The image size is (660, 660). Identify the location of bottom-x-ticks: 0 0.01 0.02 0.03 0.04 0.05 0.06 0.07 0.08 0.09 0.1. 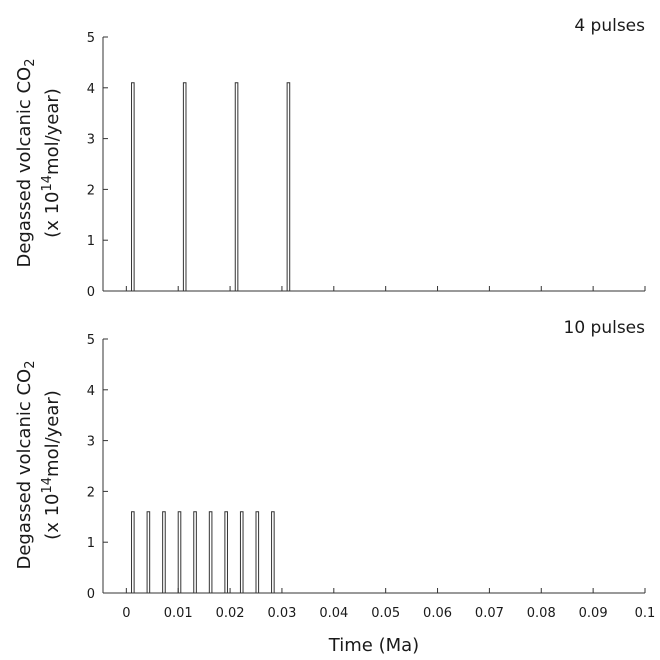
(388, 604).